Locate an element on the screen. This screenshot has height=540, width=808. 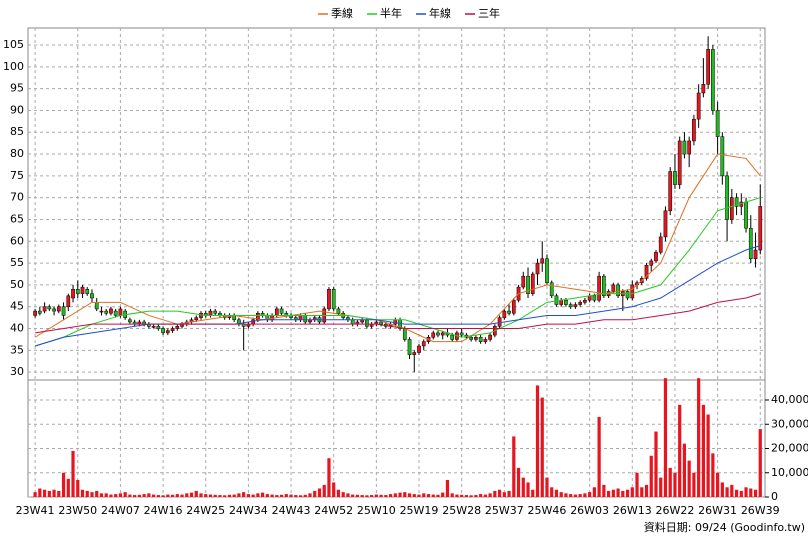
y-tick-label: 85 is located at coordinates (17, 131).